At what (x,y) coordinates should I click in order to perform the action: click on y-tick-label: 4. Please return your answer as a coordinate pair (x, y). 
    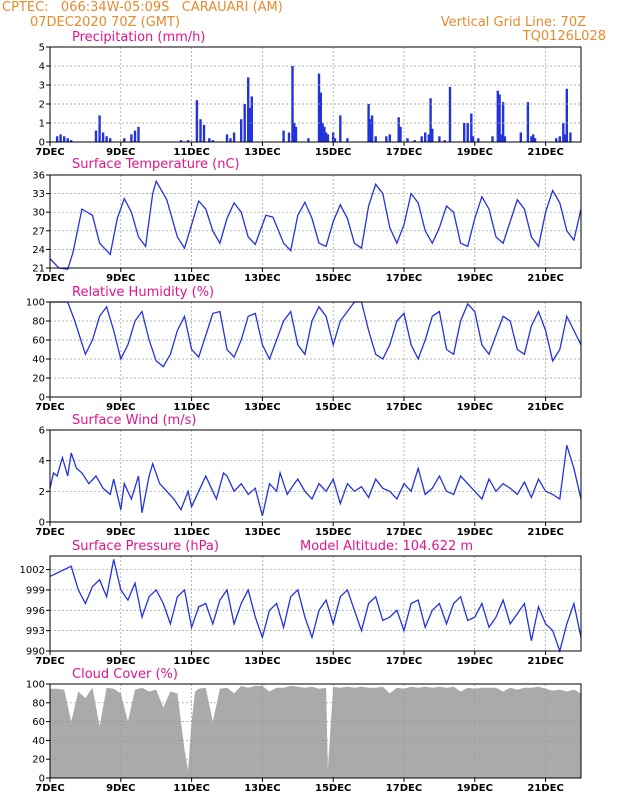
    Looking at the image, I should click on (42, 67).